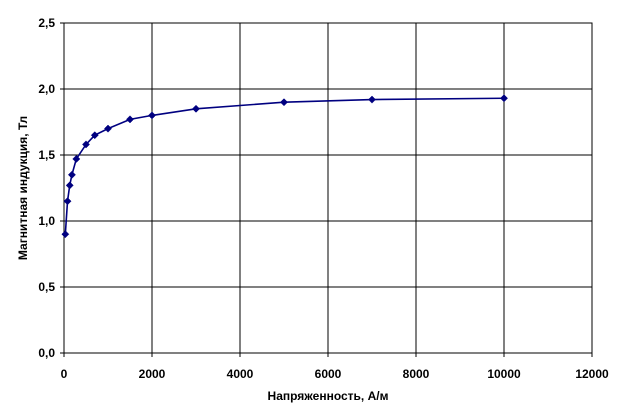  Describe the element at coordinates (504, 374) in the screenshot. I see `x-tick-label: 10000` at that location.